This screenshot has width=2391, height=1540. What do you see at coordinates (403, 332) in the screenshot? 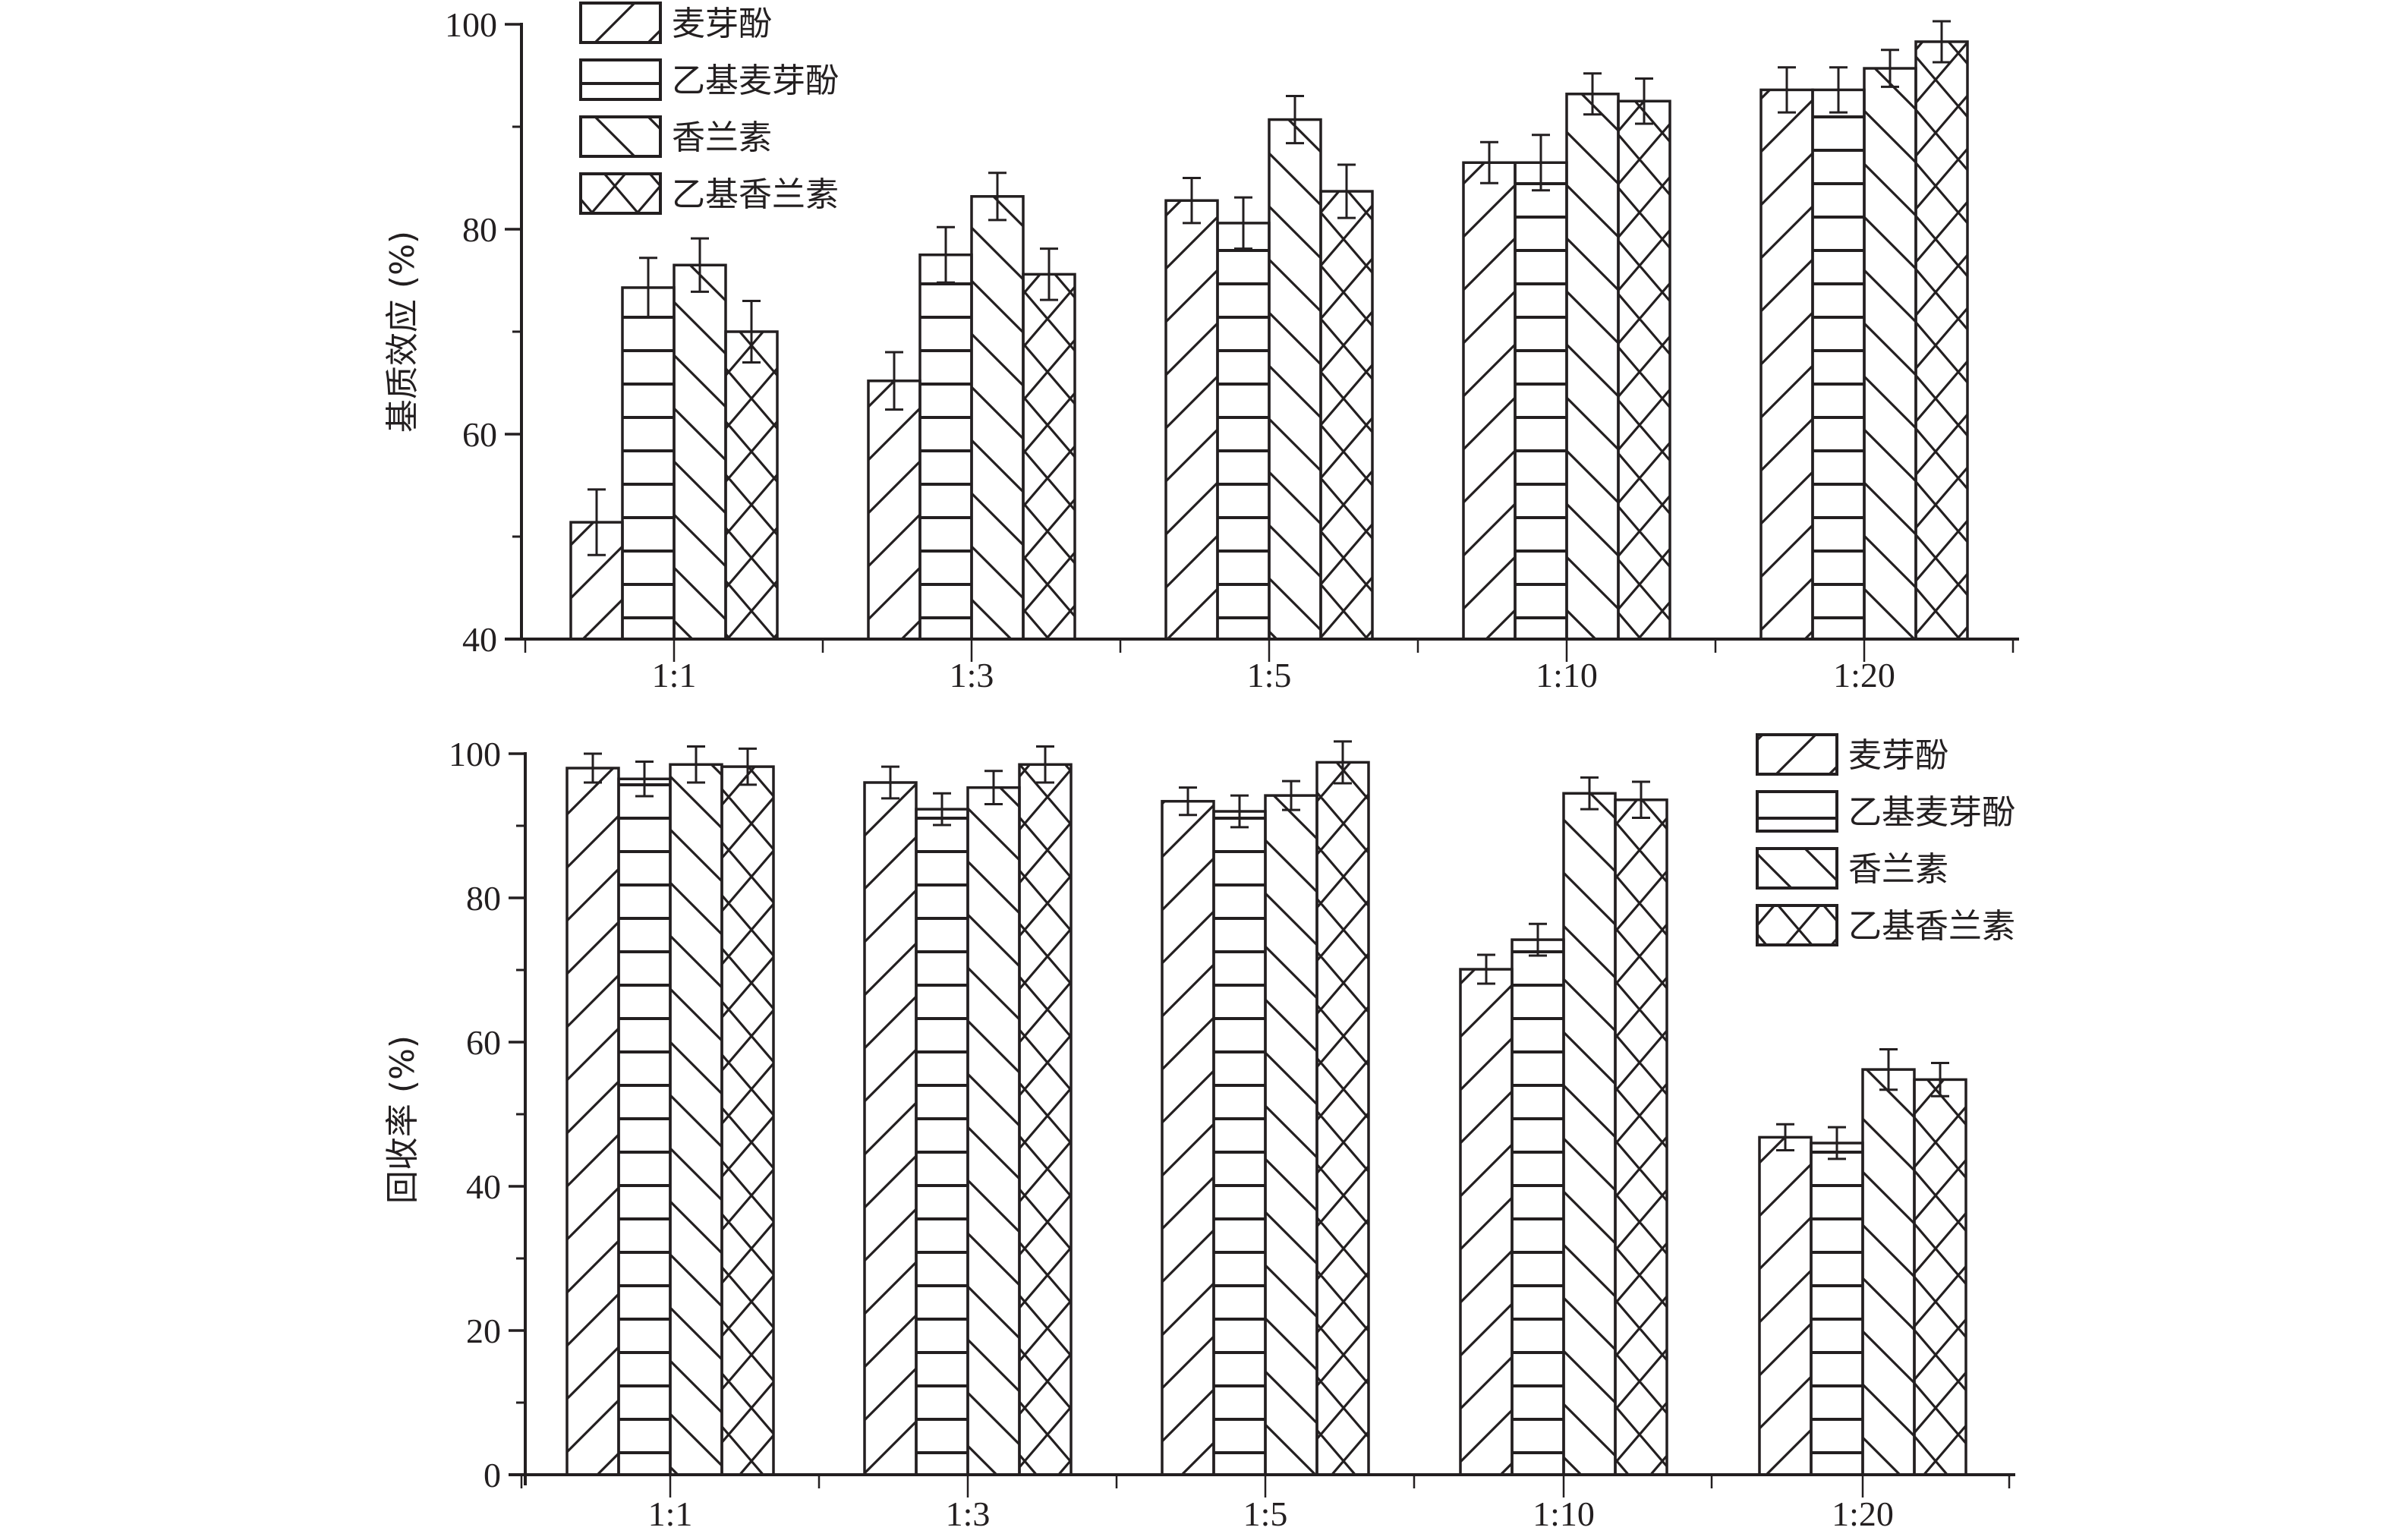
I see `y-axis-title: 基质效应 (%)` at bounding box center [403, 332].